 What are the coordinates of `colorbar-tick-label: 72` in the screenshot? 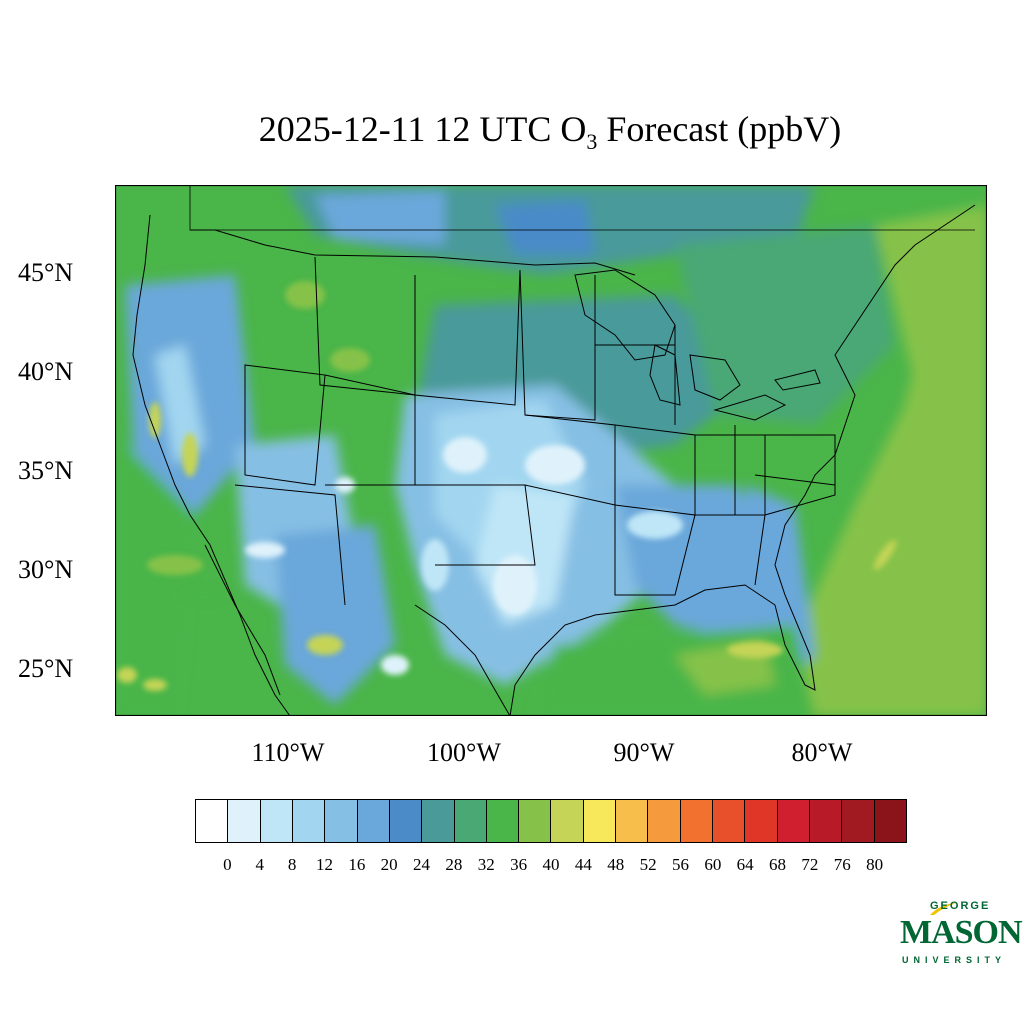 It's located at (810, 864).